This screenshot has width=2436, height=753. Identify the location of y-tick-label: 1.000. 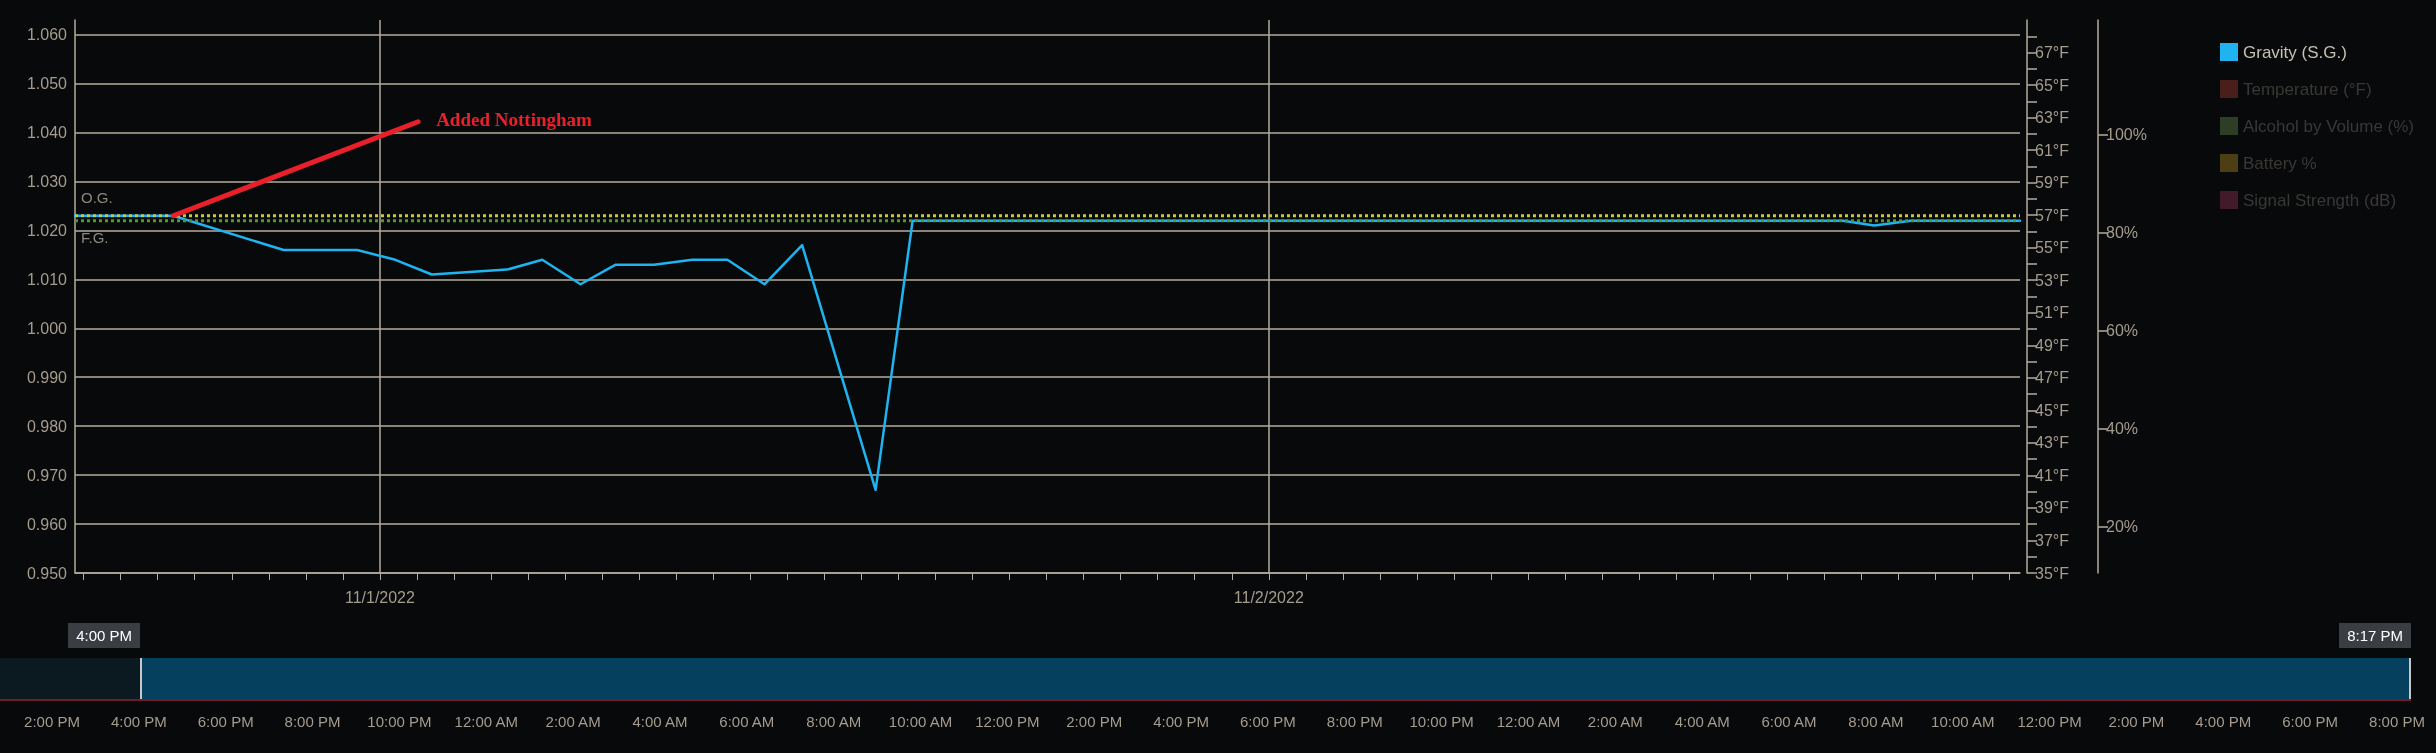
(47, 328).